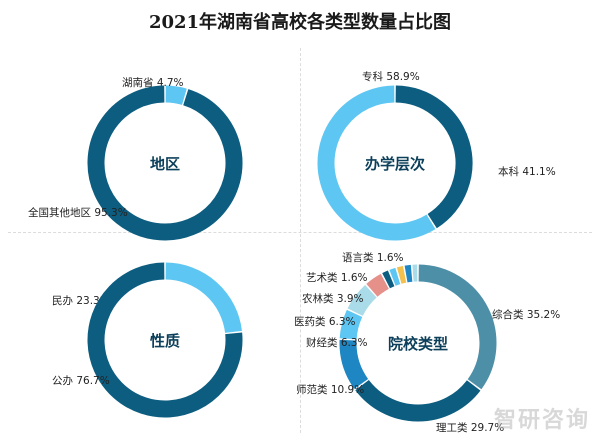 The width and height of the screenshot is (600, 438). Describe the element at coordinates (373, 257) in the screenshot. I see `slice-label-3-7: 语言类 1.6%` at that location.